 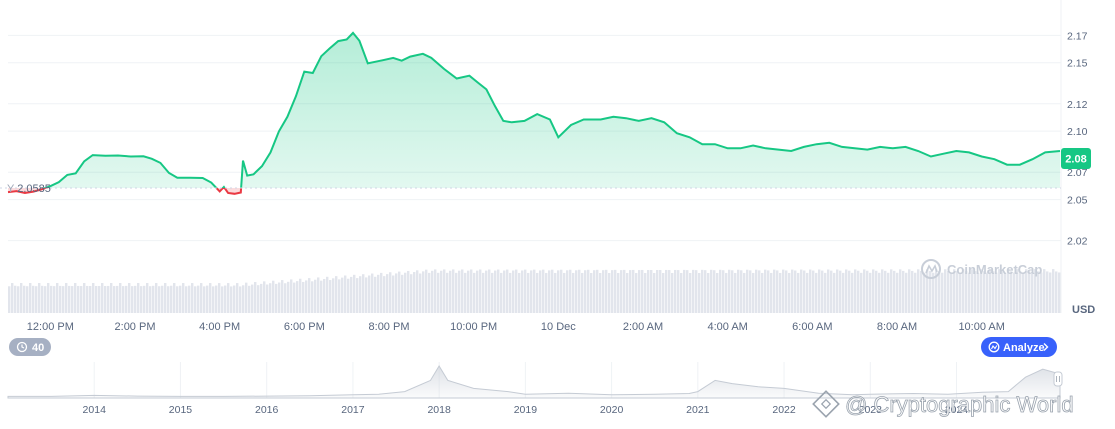 What do you see at coordinates (1058, 379) in the screenshot?
I see `overview-range-handle` at bounding box center [1058, 379].